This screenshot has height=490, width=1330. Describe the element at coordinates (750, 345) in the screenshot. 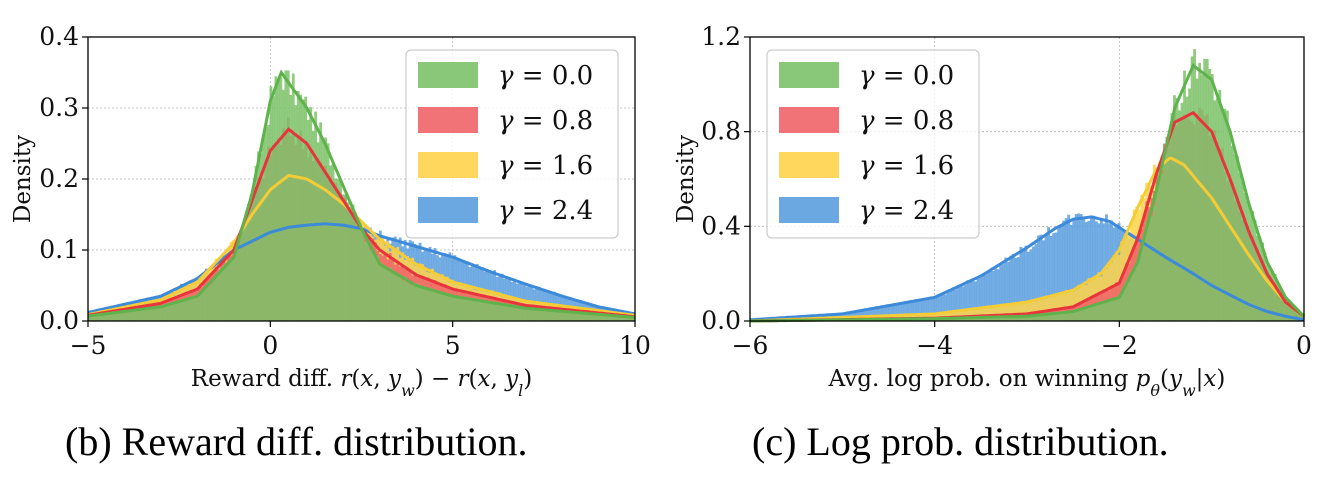

I see `x-tick-label: −6` at that location.